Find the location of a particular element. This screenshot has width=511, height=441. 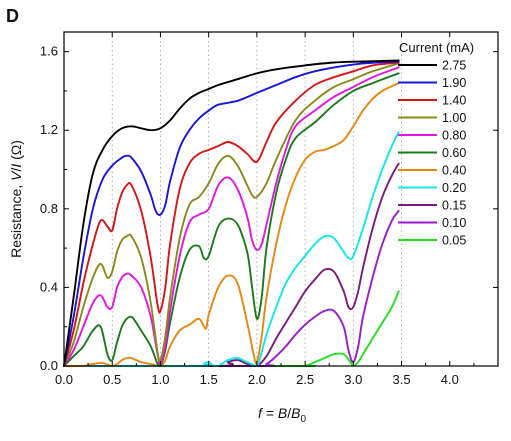

y-tick-label-2: 0.8 is located at coordinates (49, 208).